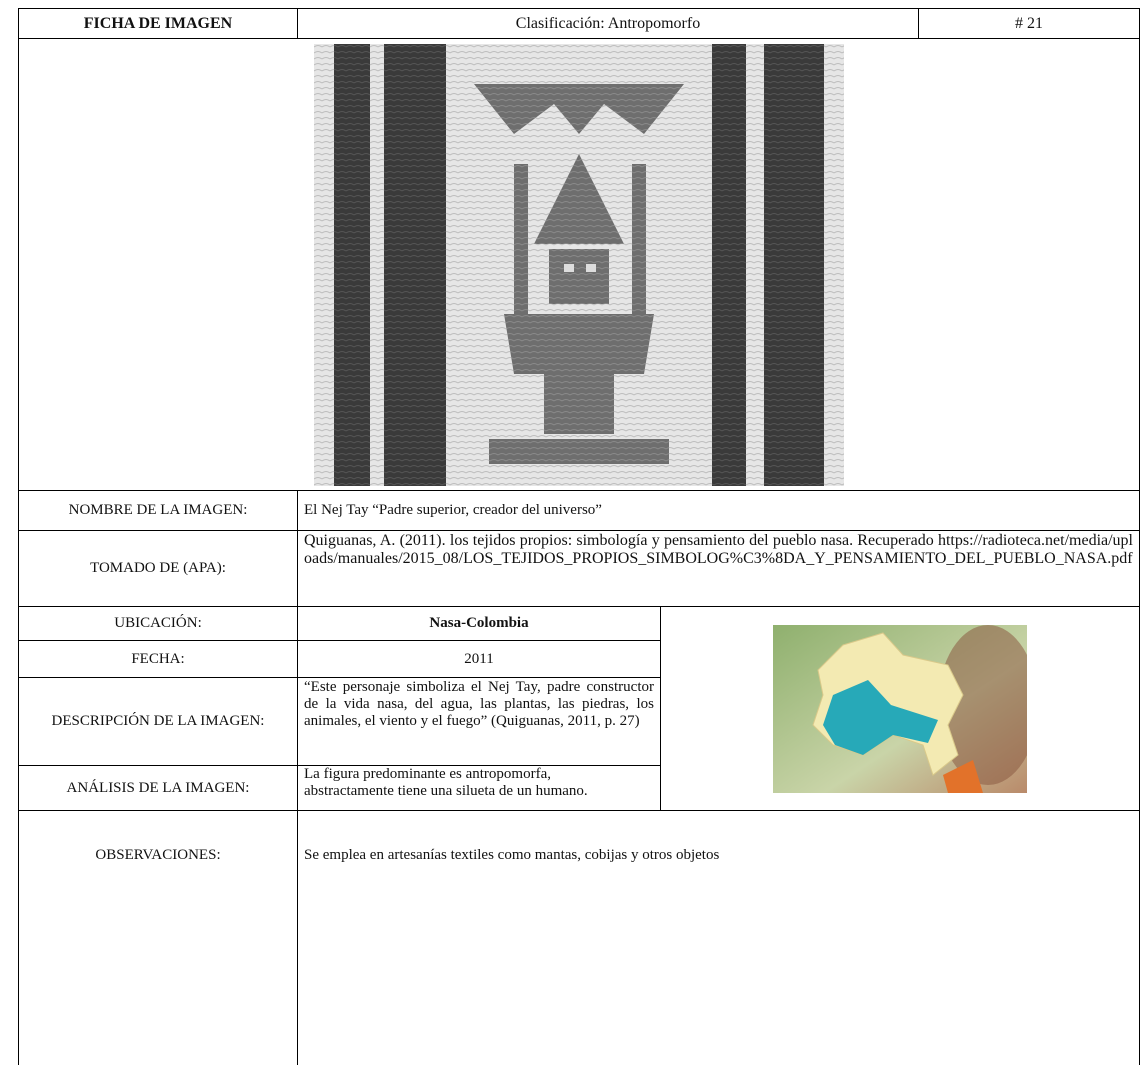  What do you see at coordinates (479, 659) in the screenshot?
I see `row-value: 2011` at bounding box center [479, 659].